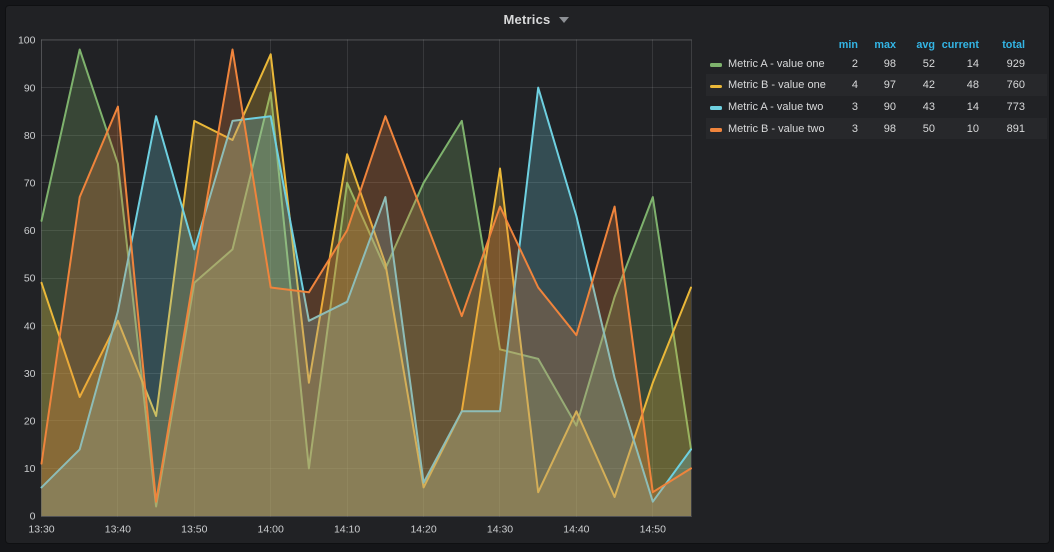  What do you see at coordinates (30, 136) in the screenshot?
I see `svg-text: 80` at bounding box center [30, 136].